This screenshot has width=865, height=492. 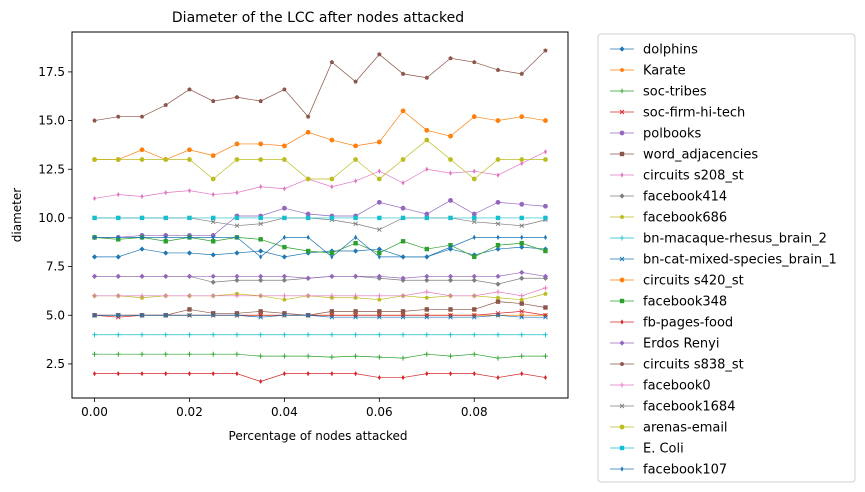 I want to click on legend-item: circuits s838_st, so click(x=677, y=365).